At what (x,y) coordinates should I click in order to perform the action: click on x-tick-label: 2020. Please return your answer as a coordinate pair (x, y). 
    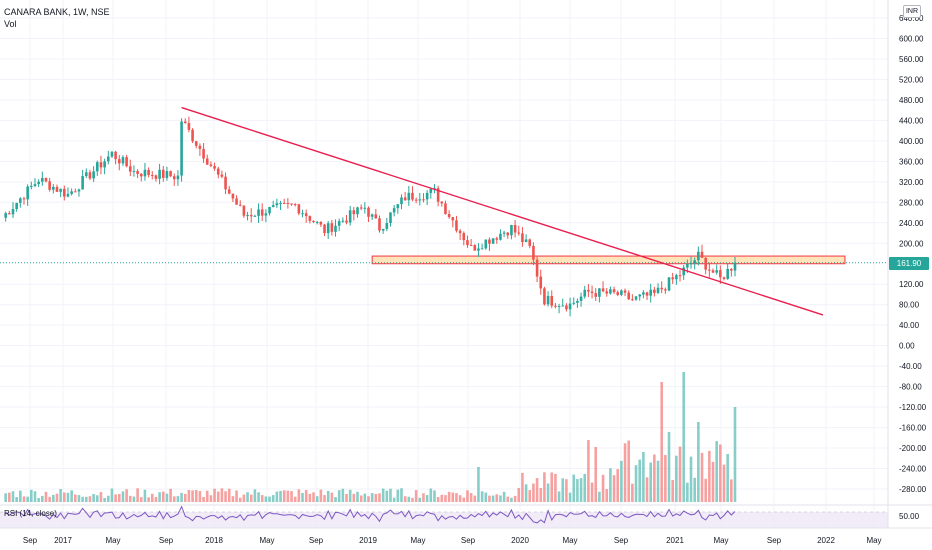
    Looking at the image, I should click on (520, 540).